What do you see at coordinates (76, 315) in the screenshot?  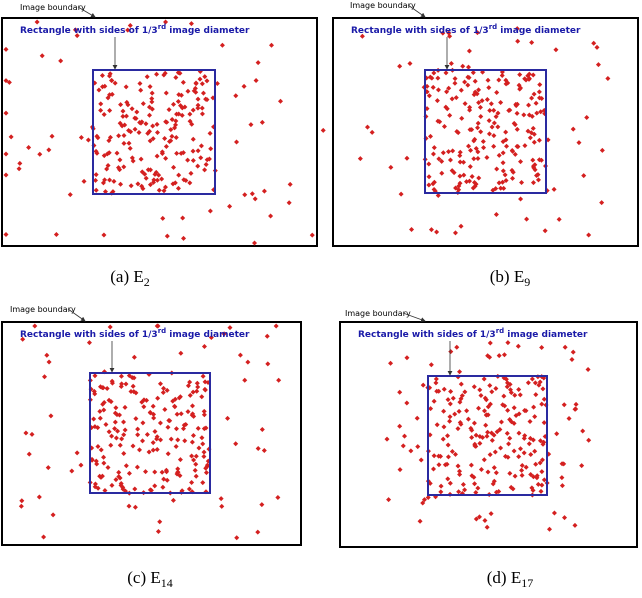 I see `boundary-arrow` at bounding box center [76, 315].